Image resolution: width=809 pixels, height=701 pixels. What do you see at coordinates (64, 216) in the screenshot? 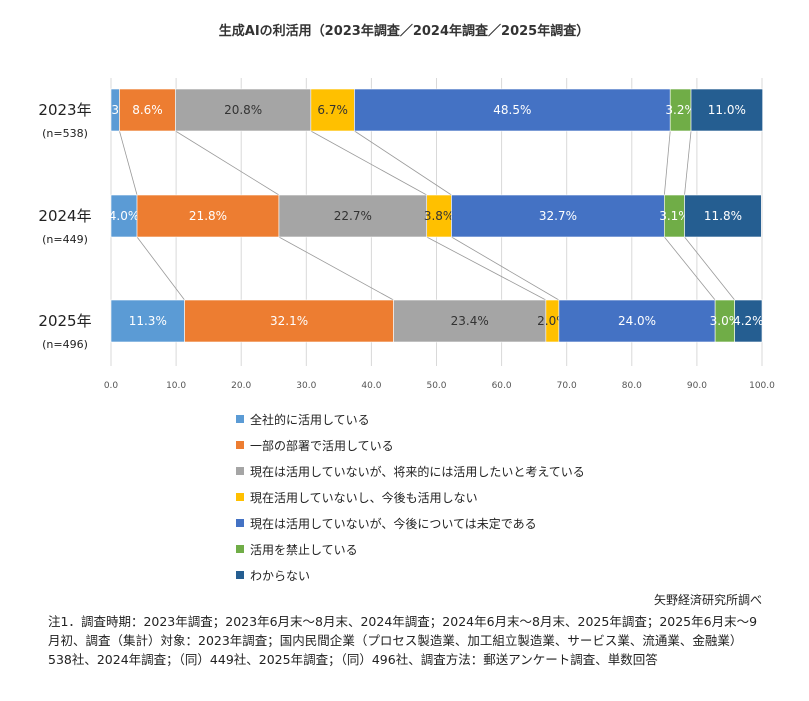
I see `y-category-label: 2024年` at bounding box center [64, 216].